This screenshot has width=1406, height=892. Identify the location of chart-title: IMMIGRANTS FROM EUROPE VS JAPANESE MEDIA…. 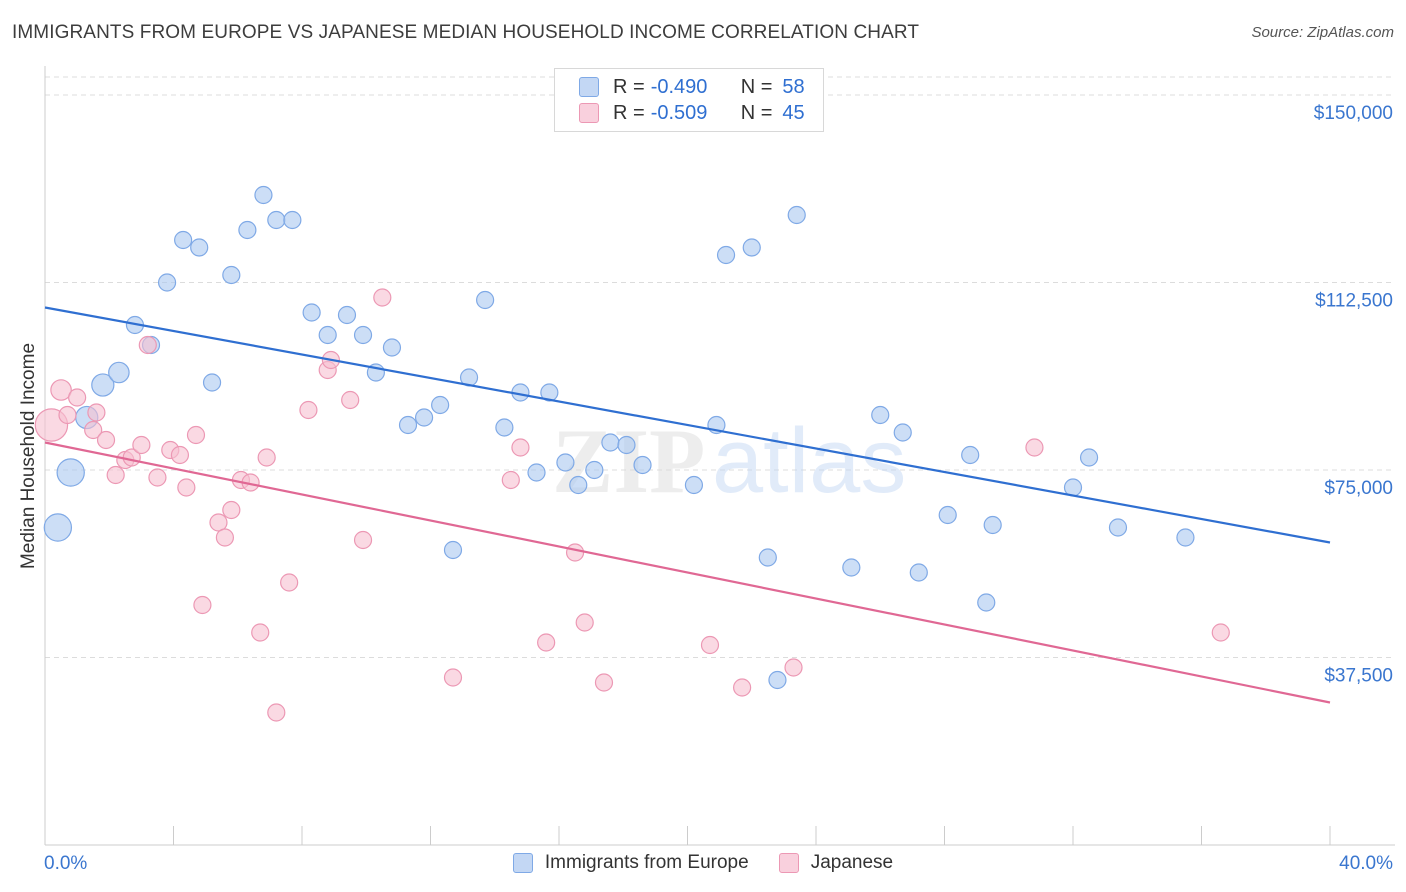
(466, 32).